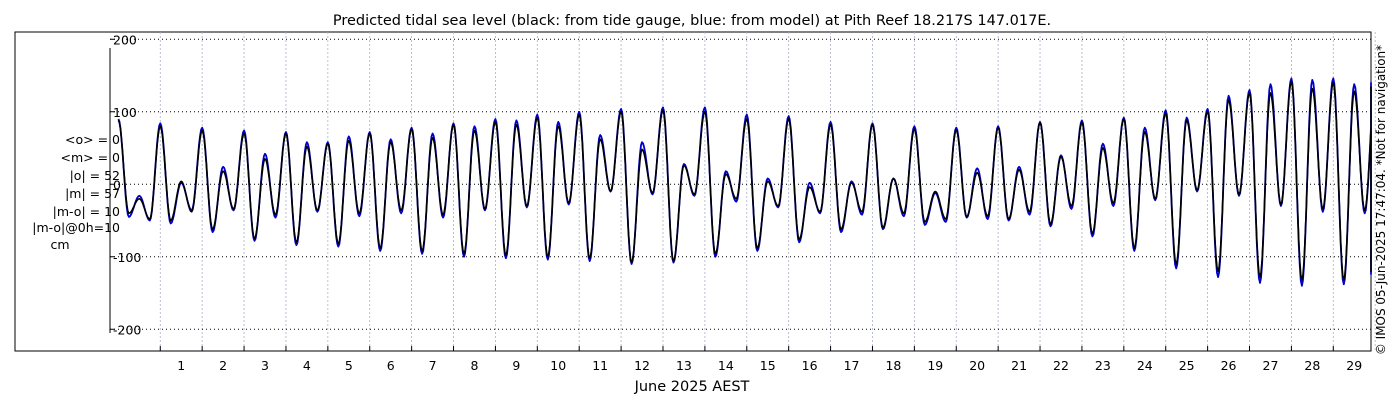 This screenshot has height=400, width=1400. I want to click on x-tick-label: 20, so click(977, 365).